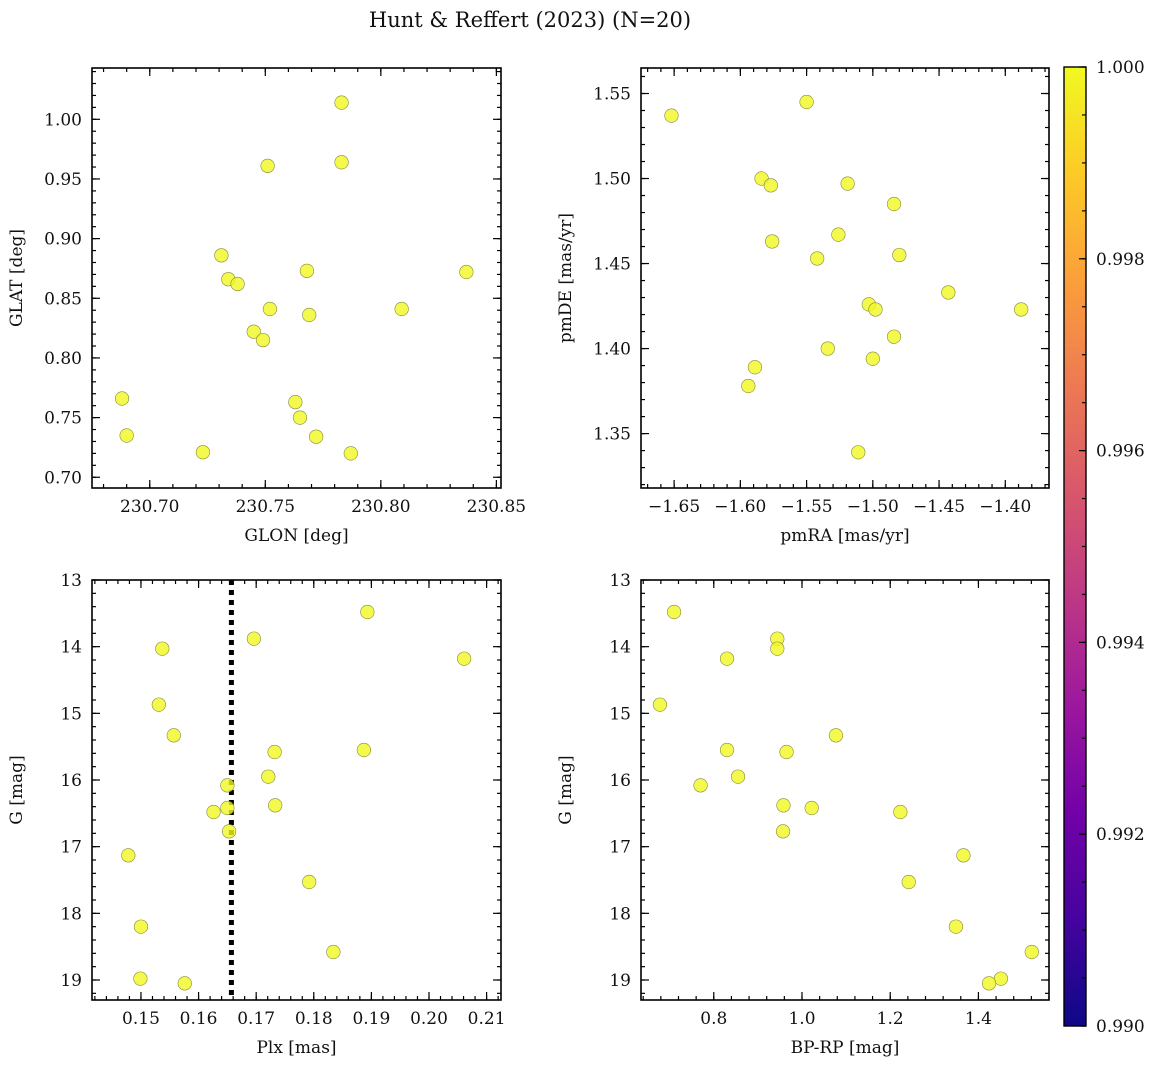  I want to click on x-axis-label: Plx [mas], so click(296, 1048).